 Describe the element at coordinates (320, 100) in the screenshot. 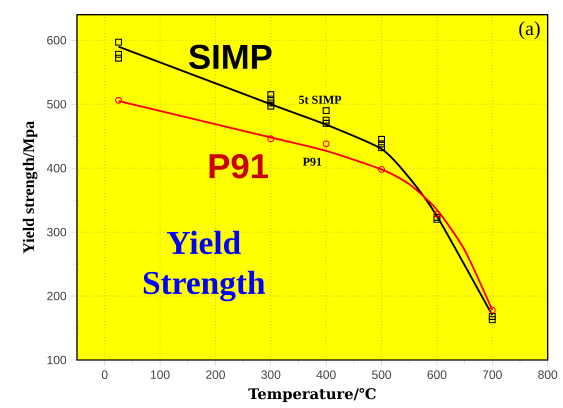

I see `series-label: 5t SIMP` at that location.